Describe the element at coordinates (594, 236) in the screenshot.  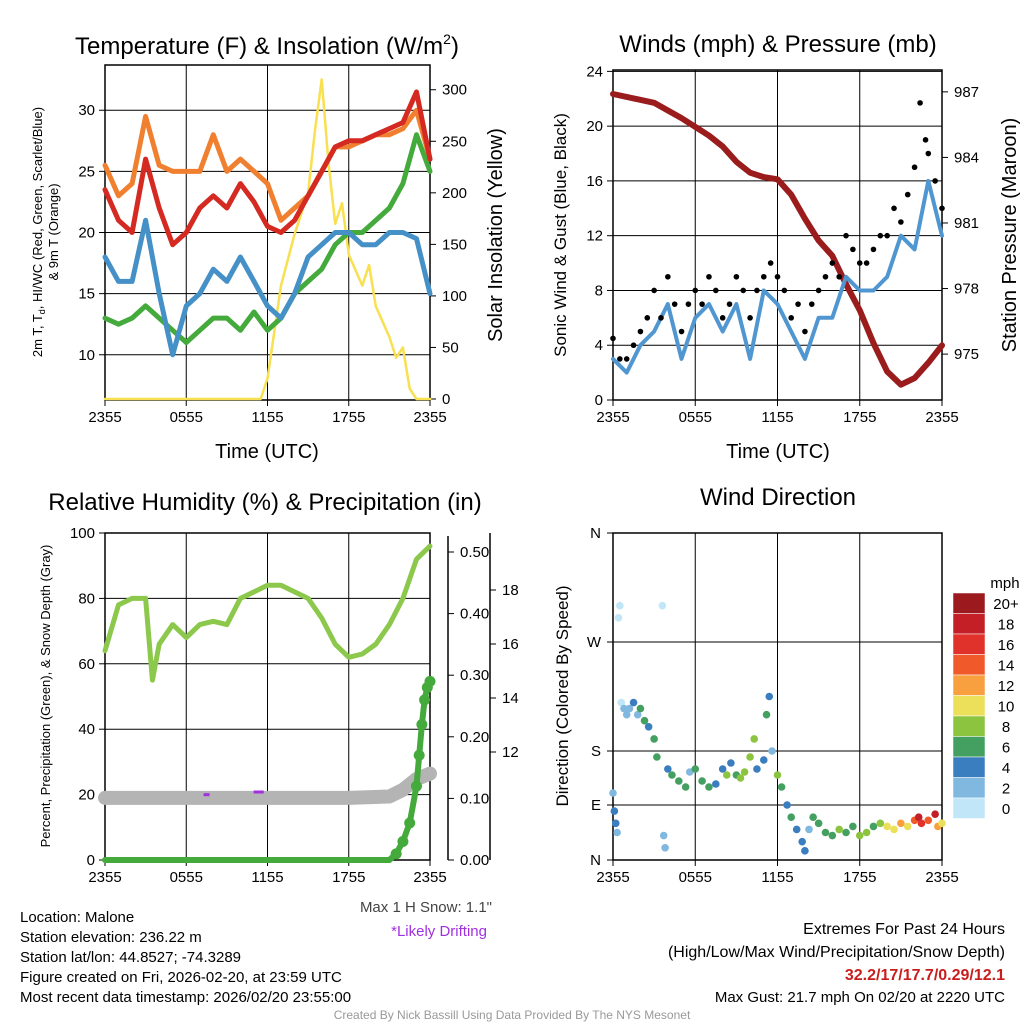
I see `wind-y-tick-label: 12` at that location.